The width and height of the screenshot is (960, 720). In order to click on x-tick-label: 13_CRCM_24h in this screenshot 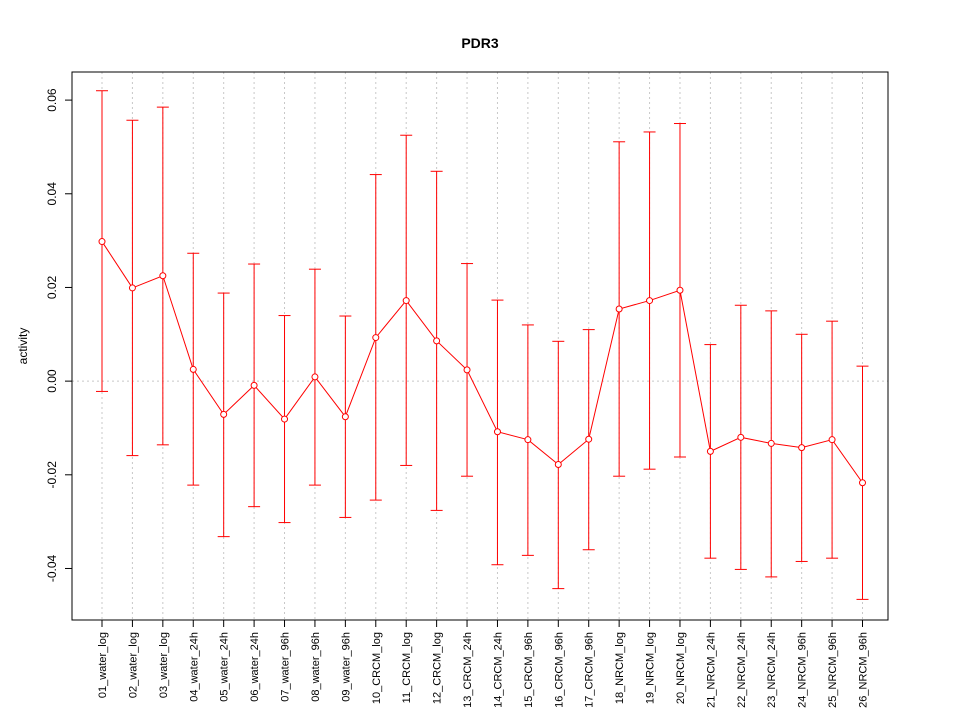, I will do `click(468, 670)`.